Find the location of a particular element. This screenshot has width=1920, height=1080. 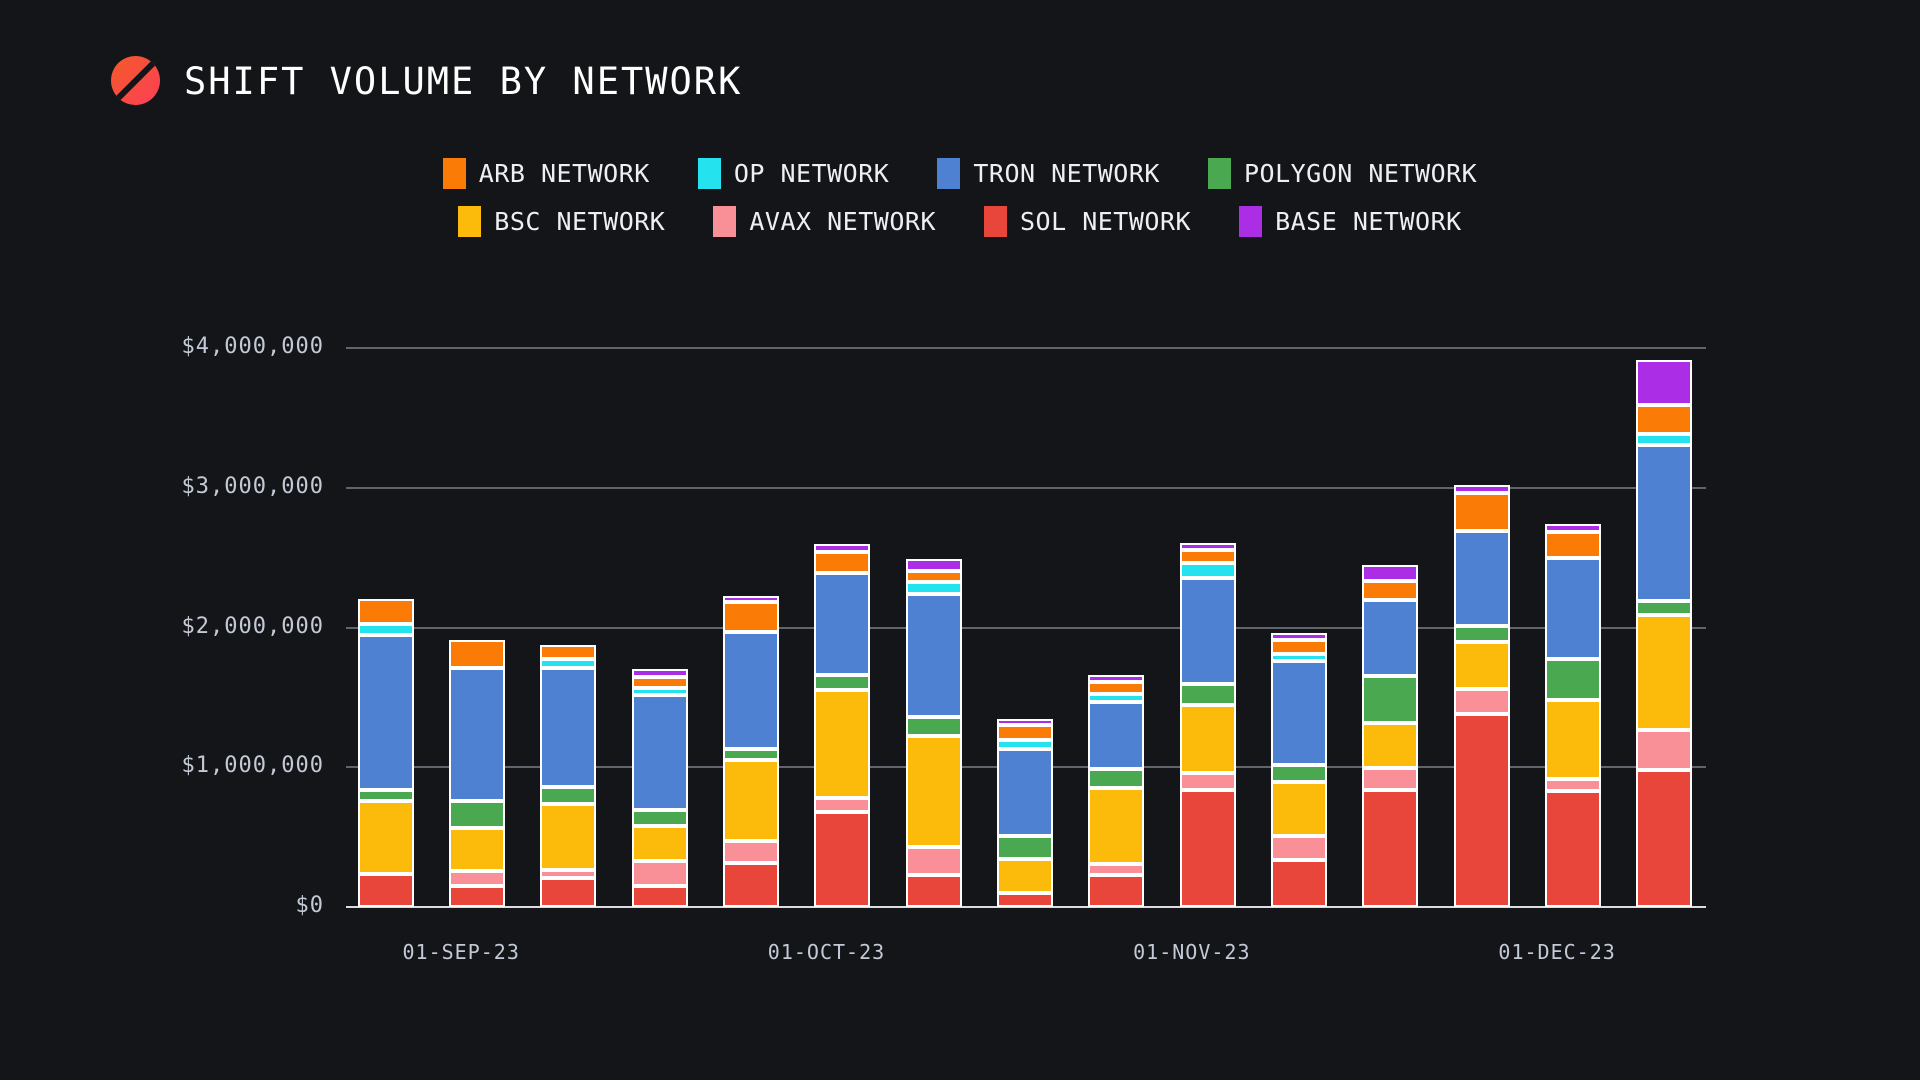

legend-item-tron: TRON NETWORK is located at coordinates (1048, 173).